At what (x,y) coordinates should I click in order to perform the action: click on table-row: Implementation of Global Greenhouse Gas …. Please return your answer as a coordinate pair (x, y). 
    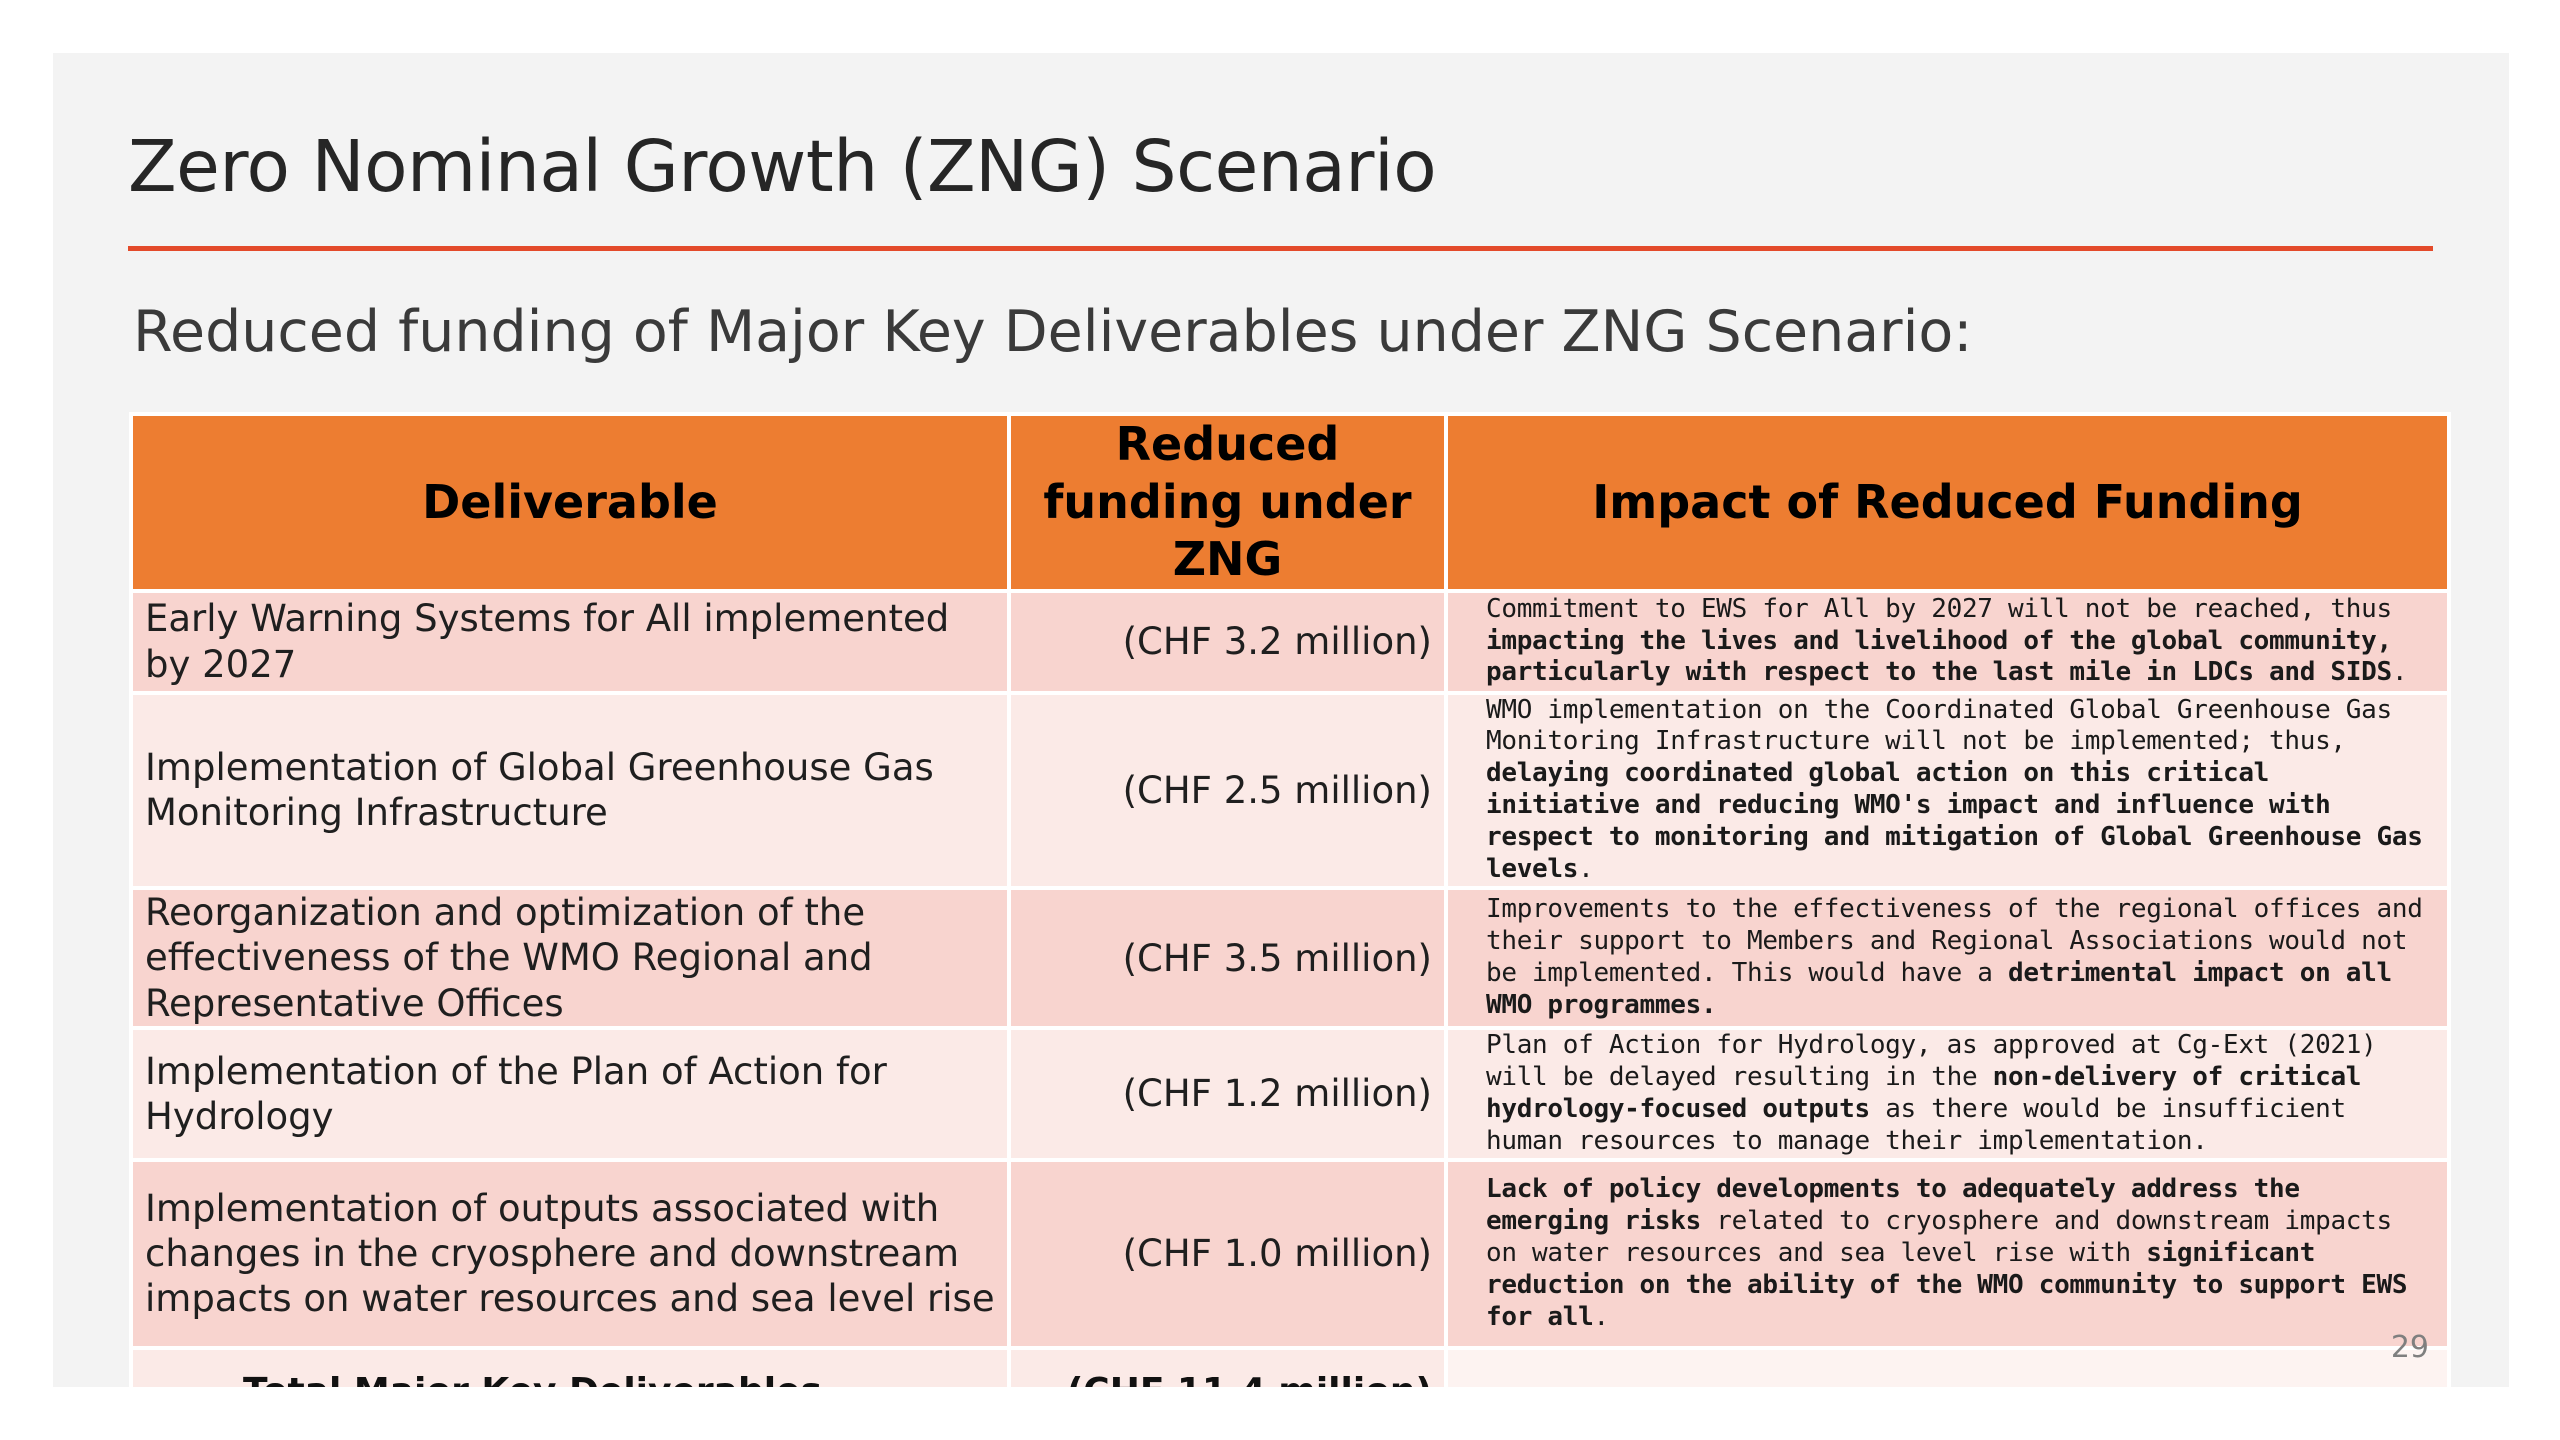
    Looking at the image, I should click on (1290, 790).